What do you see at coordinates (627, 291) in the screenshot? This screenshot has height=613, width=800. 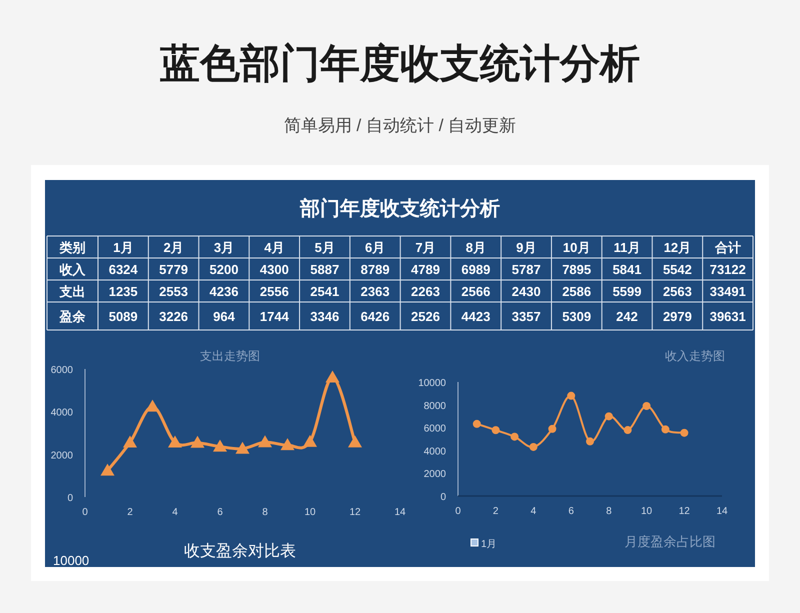 I see `data-label: 5599` at bounding box center [627, 291].